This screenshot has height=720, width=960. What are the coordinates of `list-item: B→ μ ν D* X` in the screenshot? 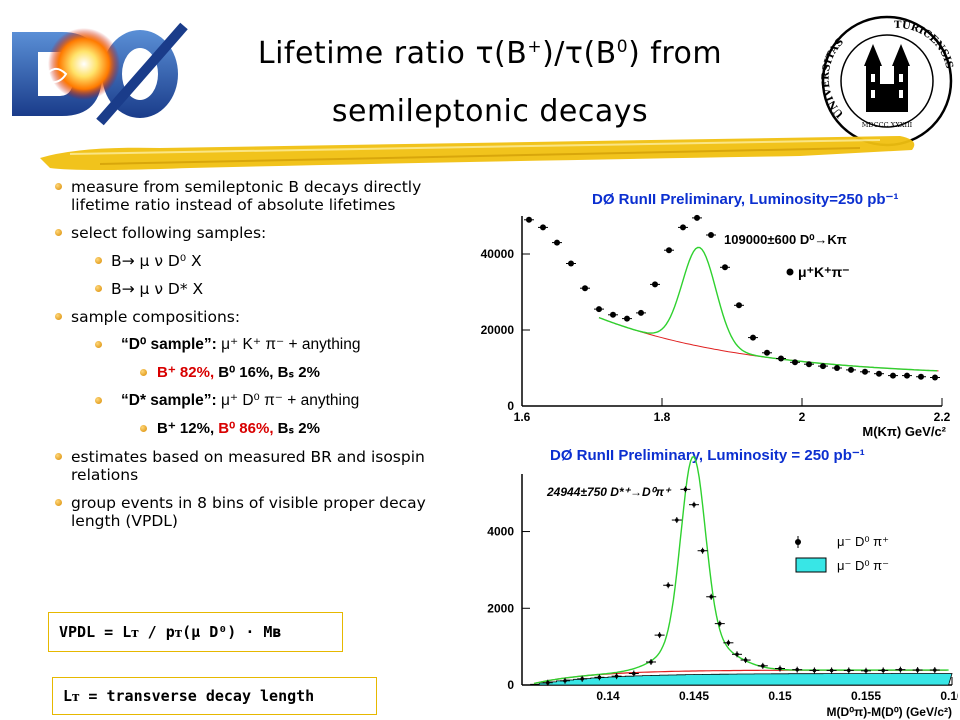 It's located at (250, 289).